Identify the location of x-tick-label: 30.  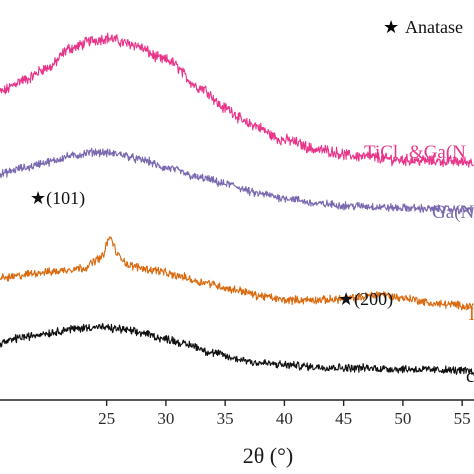
(165, 418).